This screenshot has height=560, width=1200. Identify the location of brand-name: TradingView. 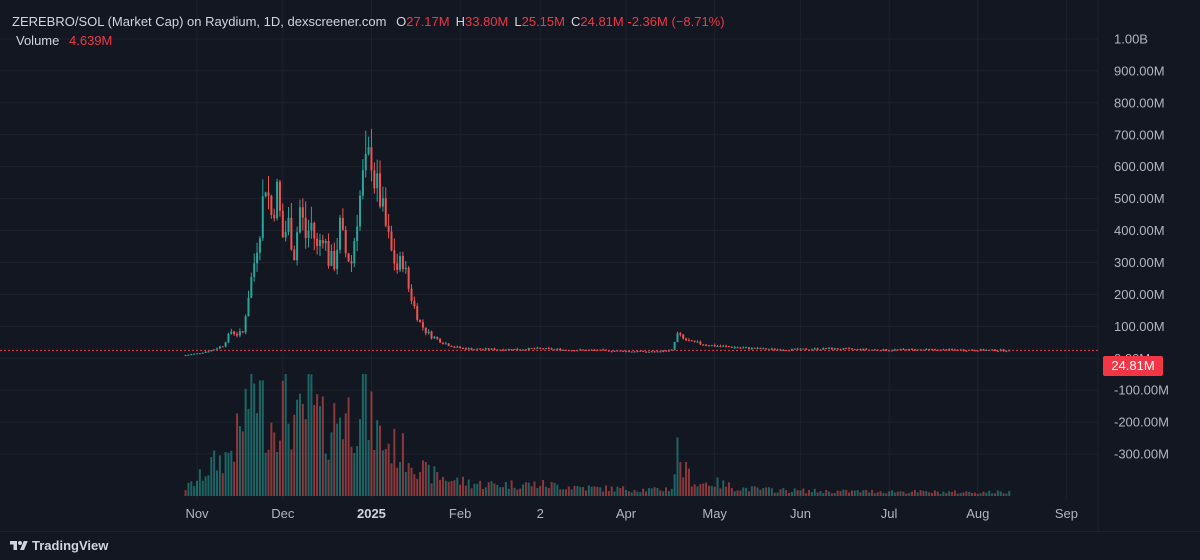
(70, 545).